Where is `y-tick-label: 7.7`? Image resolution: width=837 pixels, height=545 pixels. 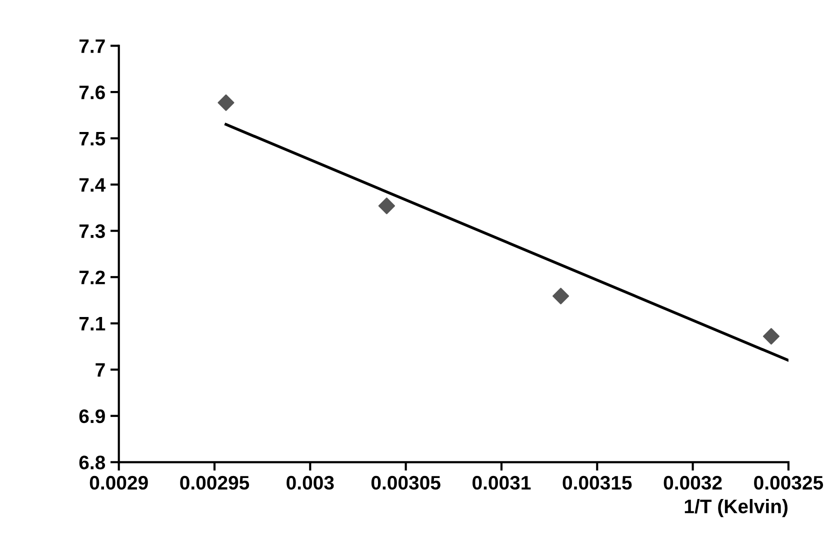
y-tick-label: 7.7 is located at coordinates (92, 46).